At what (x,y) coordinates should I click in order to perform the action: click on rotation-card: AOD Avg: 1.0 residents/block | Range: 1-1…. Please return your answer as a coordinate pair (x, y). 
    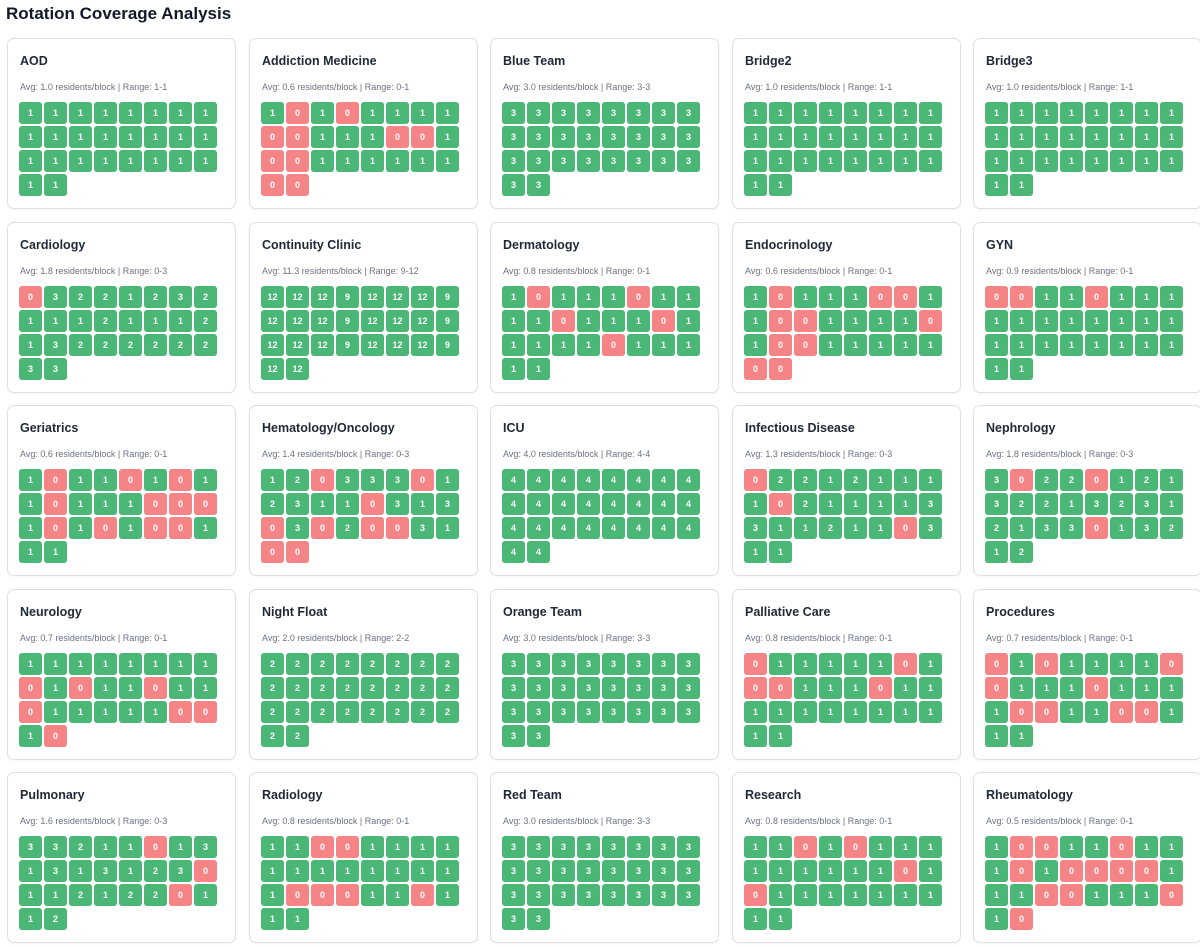
    Looking at the image, I should click on (121, 123).